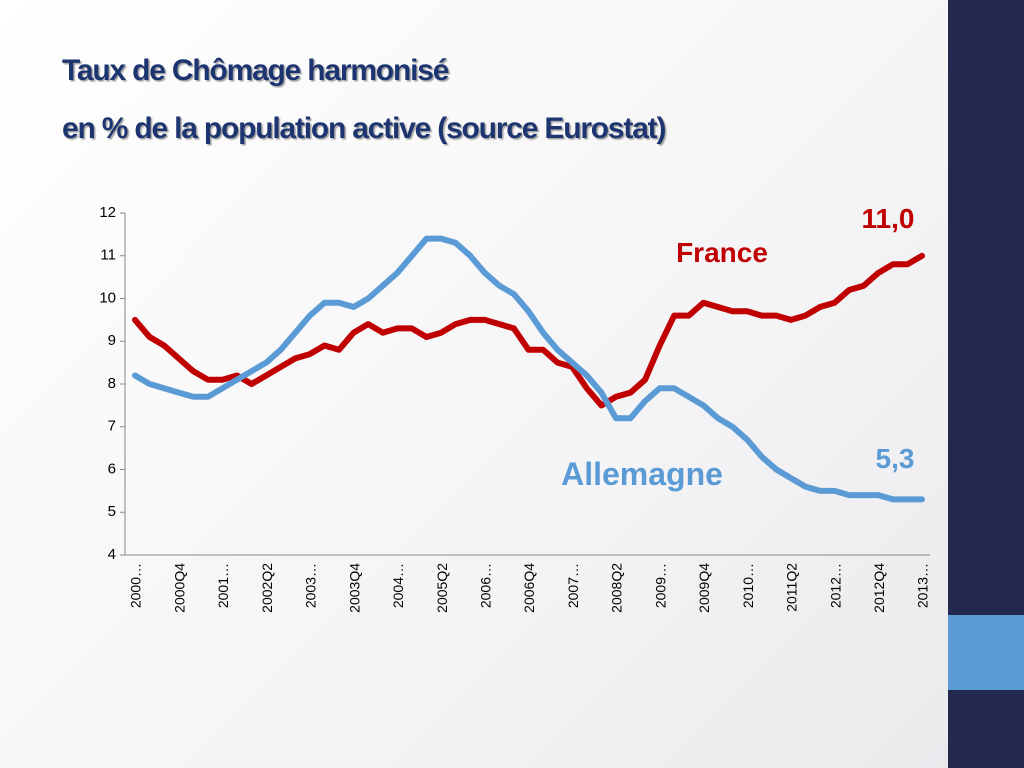  Describe the element at coordinates (986, 652) in the screenshot. I see `sidebar-accent` at that location.